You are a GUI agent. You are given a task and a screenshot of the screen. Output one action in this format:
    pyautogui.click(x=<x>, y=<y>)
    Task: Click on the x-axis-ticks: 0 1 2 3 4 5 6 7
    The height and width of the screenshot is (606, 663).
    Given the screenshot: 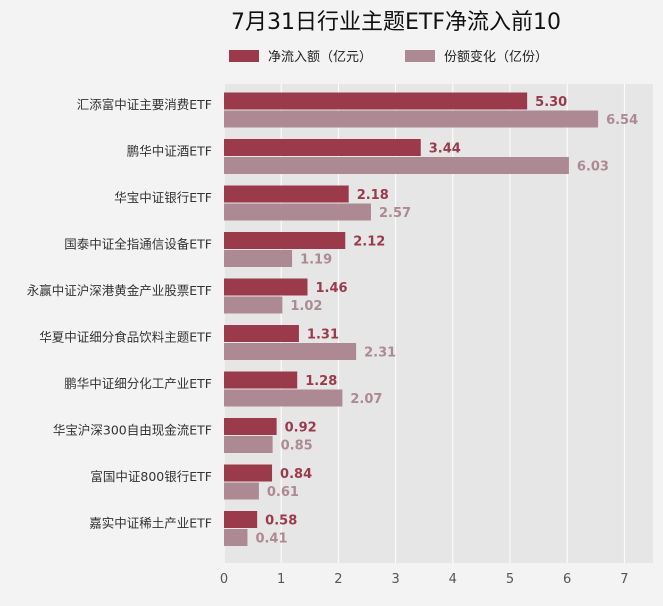 What is the action you would take?
    pyautogui.click(x=424, y=579)
    